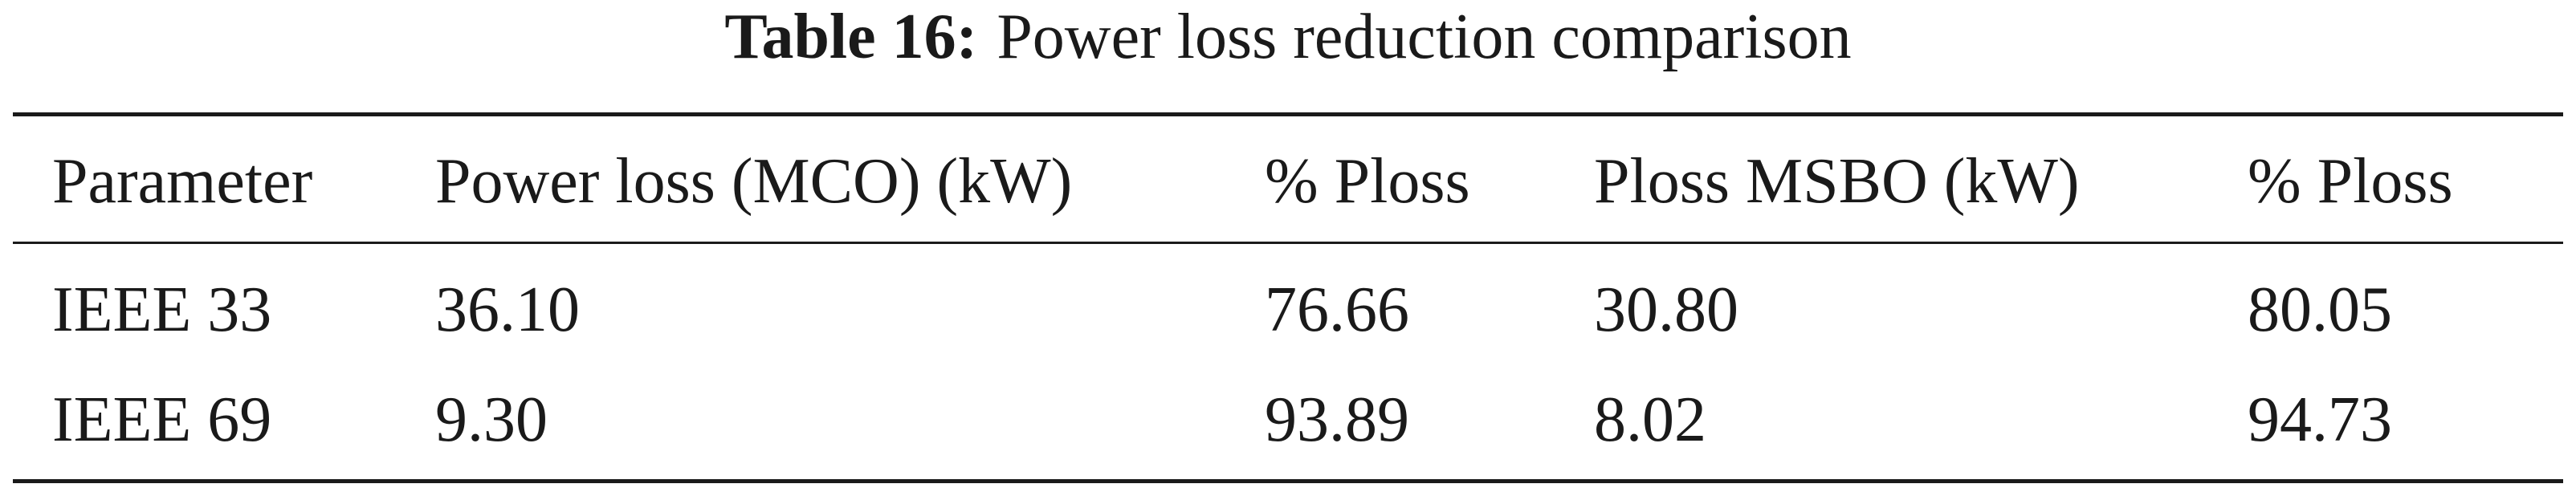 The image size is (2576, 492). Describe the element at coordinates (1288, 243) in the screenshot. I see `mid-rule` at that location.